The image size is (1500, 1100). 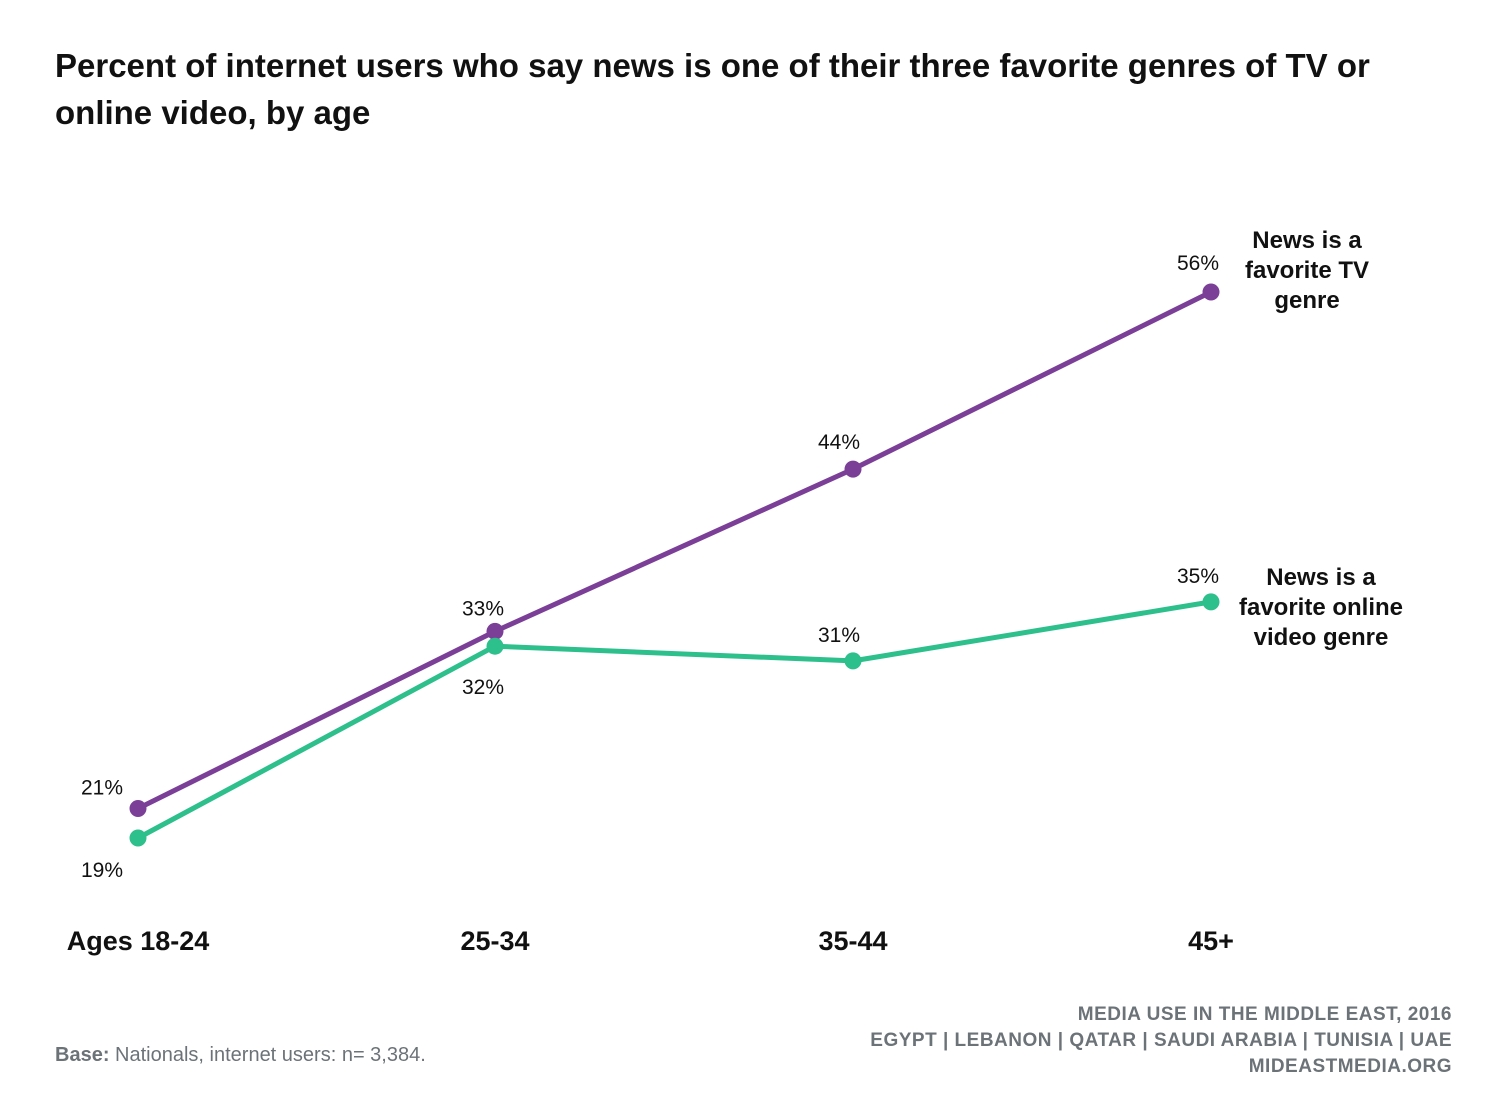 What do you see at coordinates (102, 870) in the screenshot?
I see `data-label: 19%` at bounding box center [102, 870].